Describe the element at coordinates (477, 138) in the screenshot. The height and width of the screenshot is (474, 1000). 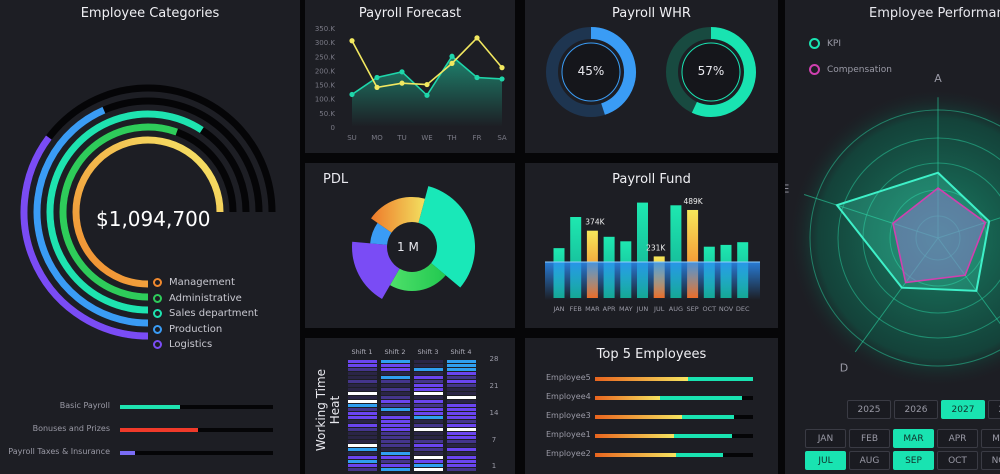
I see `x-tick: FR` at that location.